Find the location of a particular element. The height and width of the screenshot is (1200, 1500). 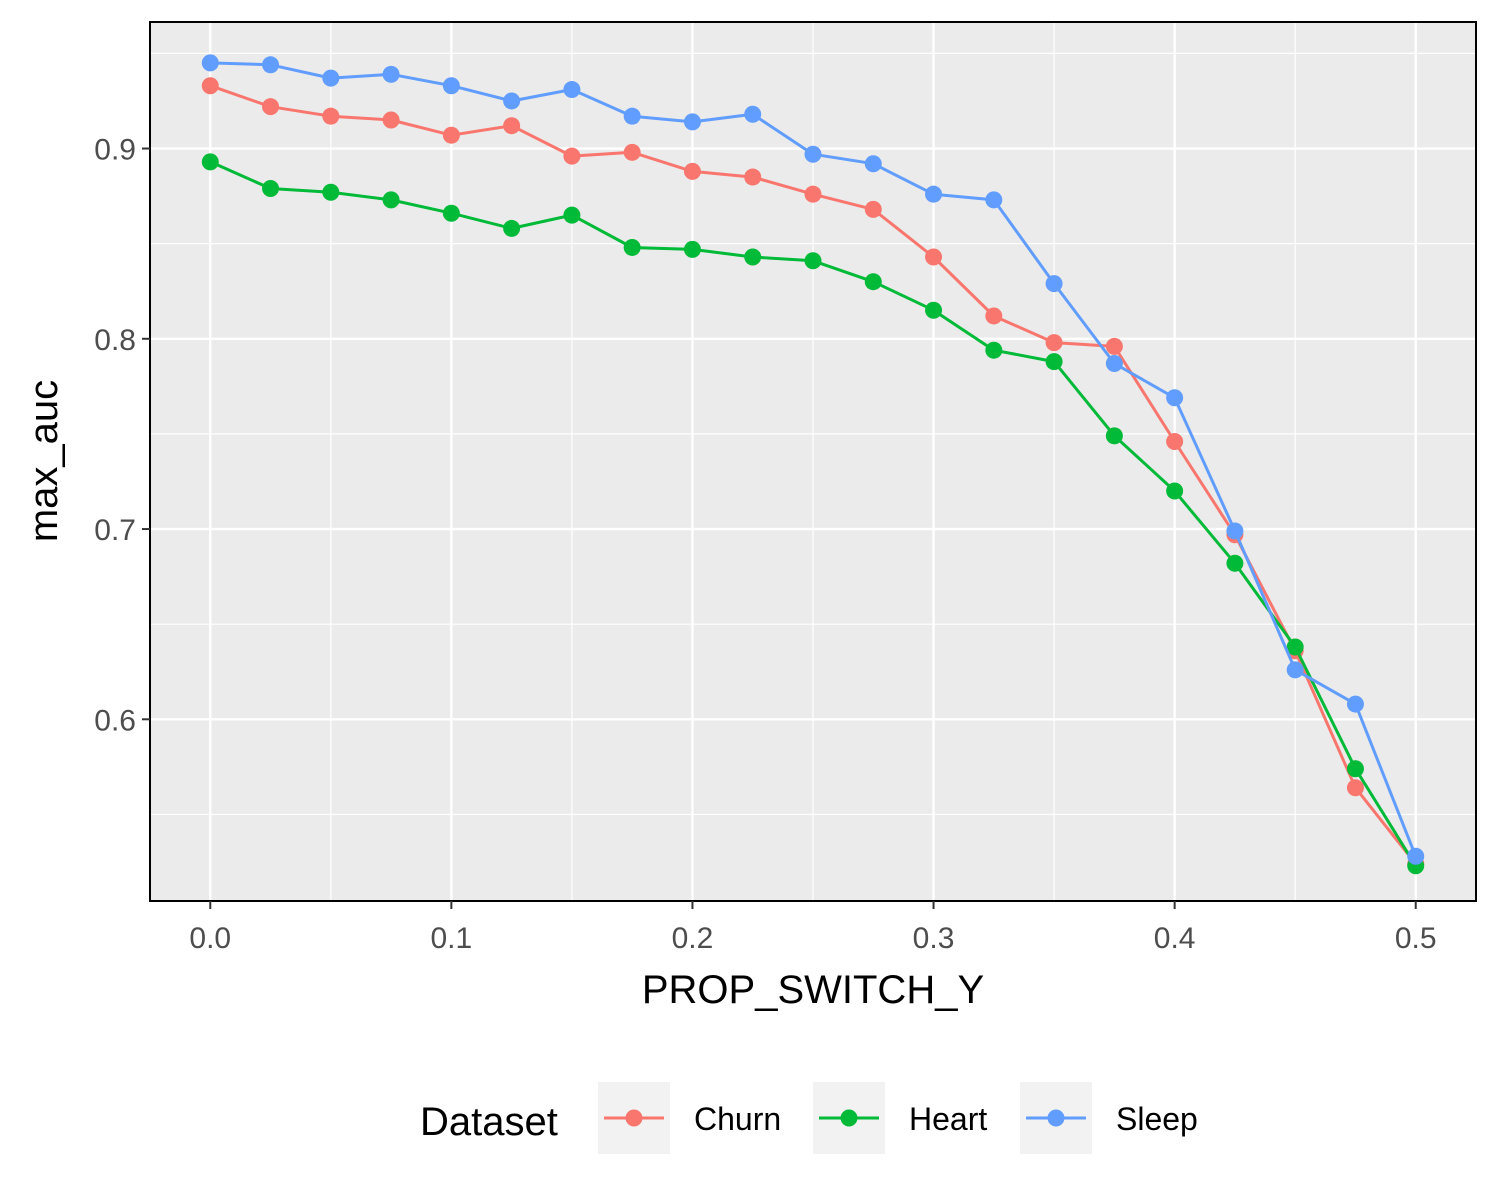

legend-title: Dataset is located at coordinates (489, 1122).